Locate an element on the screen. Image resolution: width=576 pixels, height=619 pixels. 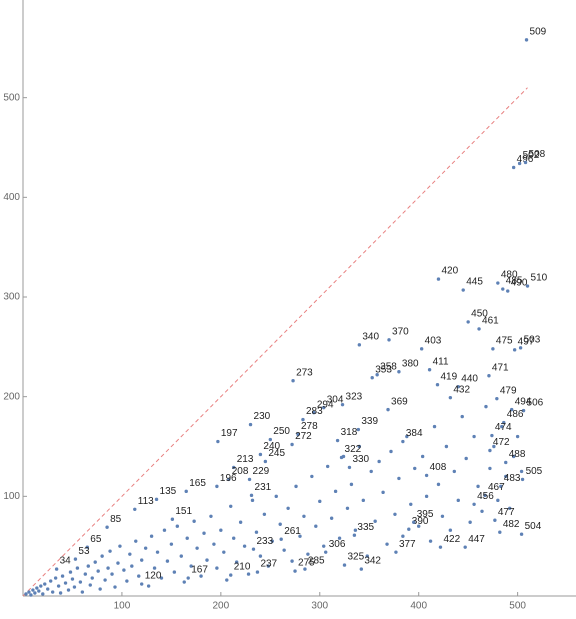
y-tick-label: 500 is located at coordinates (11, 97).